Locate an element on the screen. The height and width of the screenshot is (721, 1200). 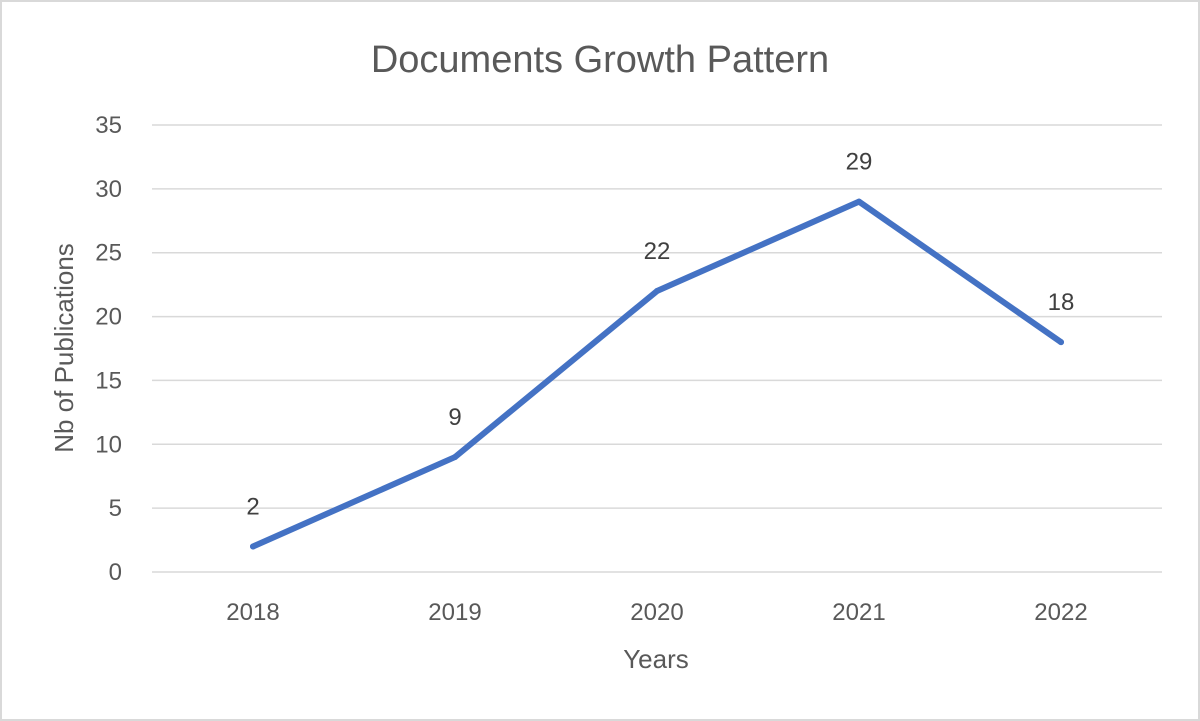
y-axis-title: Nb of Publications is located at coordinates (64, 348).